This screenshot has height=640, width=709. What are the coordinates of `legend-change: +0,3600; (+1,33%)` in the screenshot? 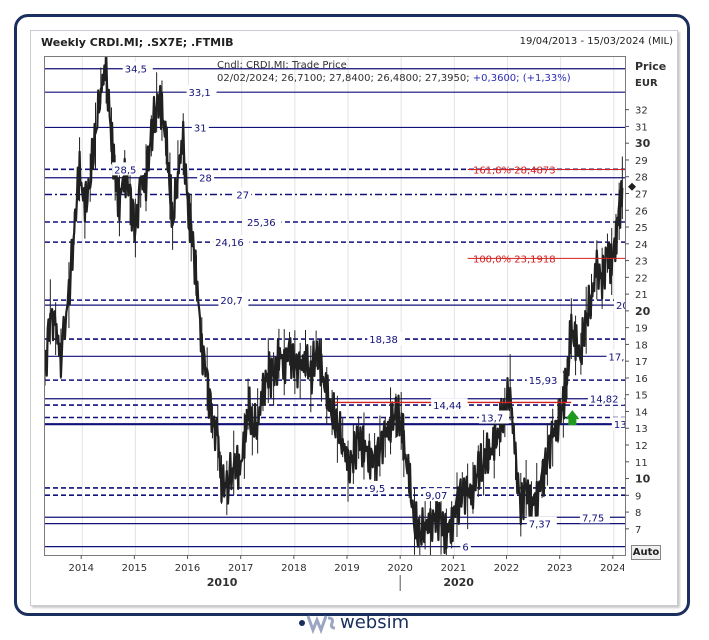 It's located at (521, 78).